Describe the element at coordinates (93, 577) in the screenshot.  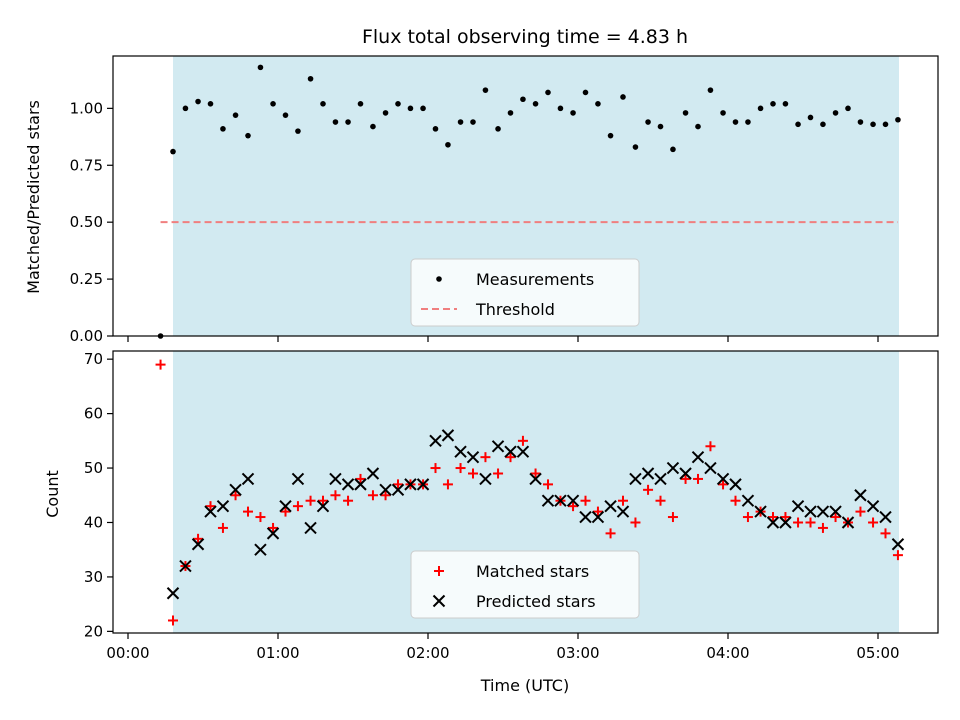
I see `y-tick-label: 30` at that location.